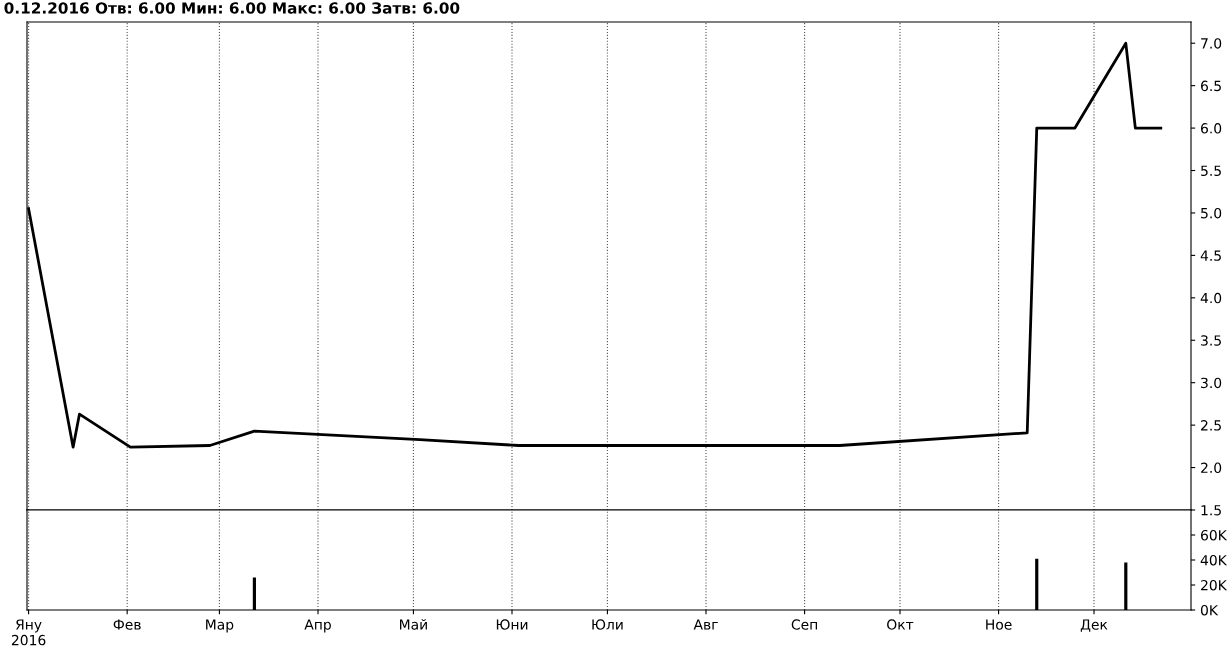 The height and width of the screenshot is (652, 1232). Describe the element at coordinates (804, 624) in the screenshot. I see `x-tick-label: Сеп` at that location.